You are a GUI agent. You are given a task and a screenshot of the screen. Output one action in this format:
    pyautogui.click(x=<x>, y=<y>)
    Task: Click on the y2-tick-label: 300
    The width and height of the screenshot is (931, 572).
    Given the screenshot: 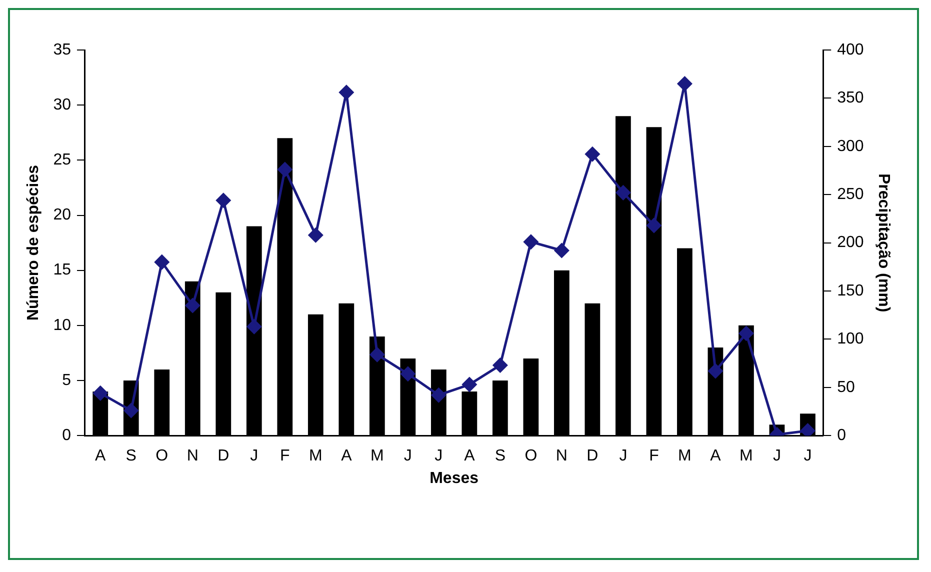 What is the action you would take?
    pyautogui.click(x=850, y=146)
    